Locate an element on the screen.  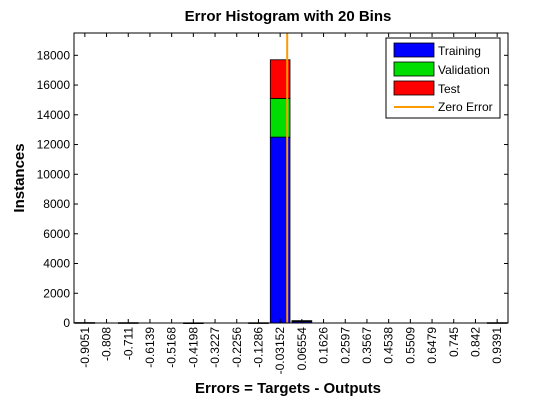
y-tick-label-7: 14000 is located at coordinates (54, 115).